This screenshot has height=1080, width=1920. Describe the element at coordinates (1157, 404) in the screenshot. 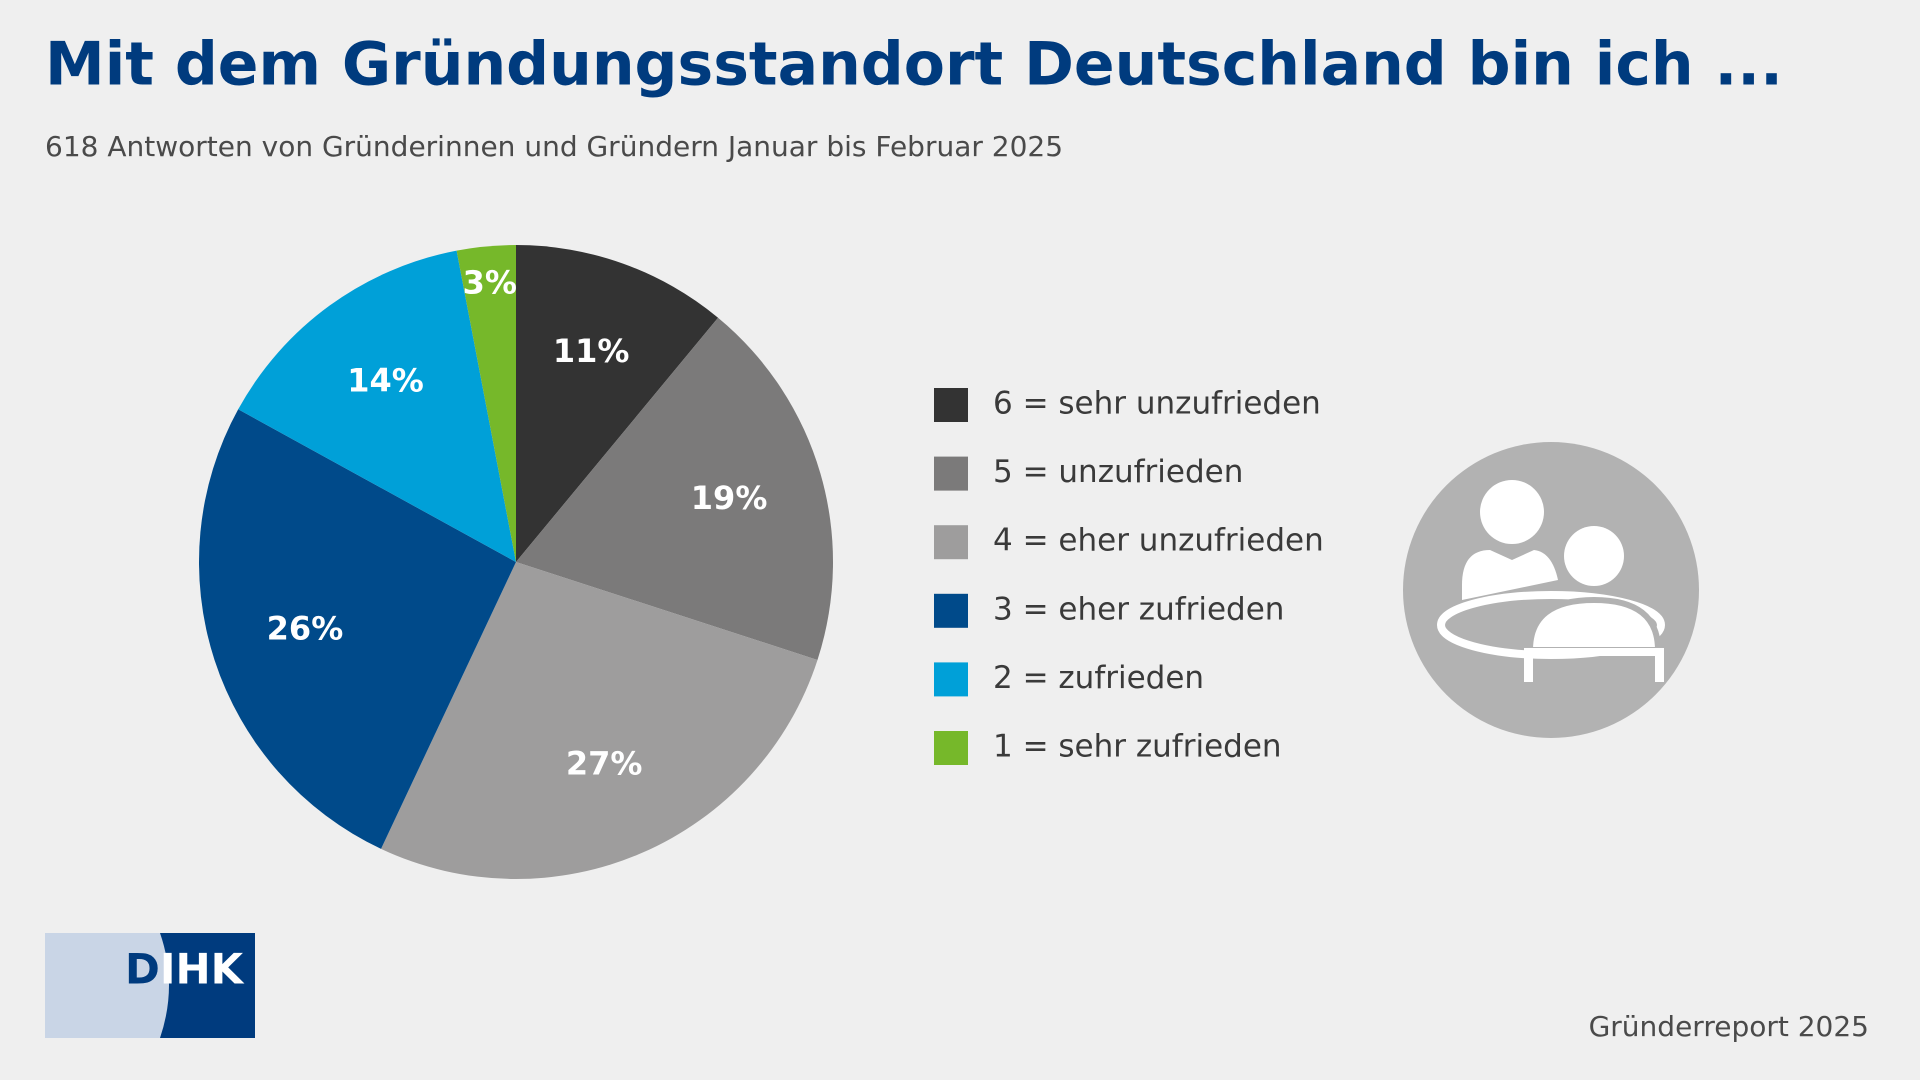

I see `legend-label: 6 = sehr unzufrieden` at that location.